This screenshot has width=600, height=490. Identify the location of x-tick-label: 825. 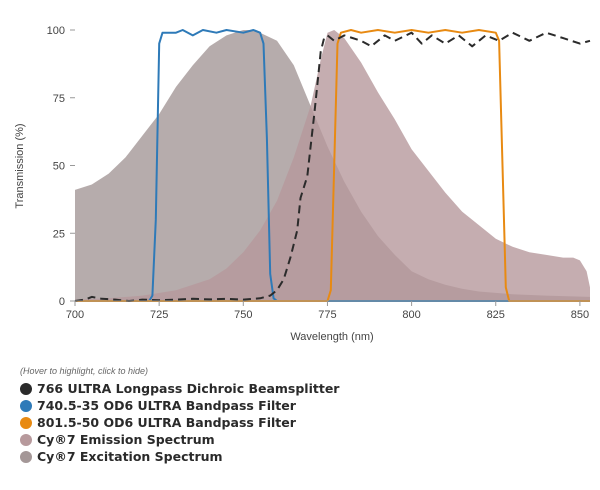
(496, 315).